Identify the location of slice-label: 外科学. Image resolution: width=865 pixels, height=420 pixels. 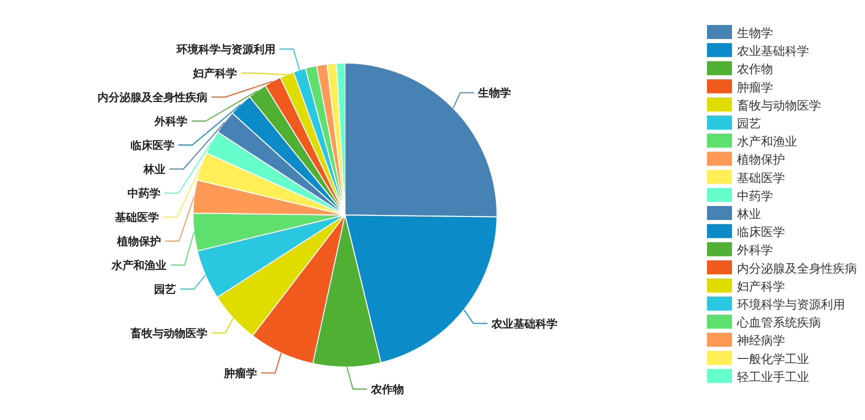
(171, 121).